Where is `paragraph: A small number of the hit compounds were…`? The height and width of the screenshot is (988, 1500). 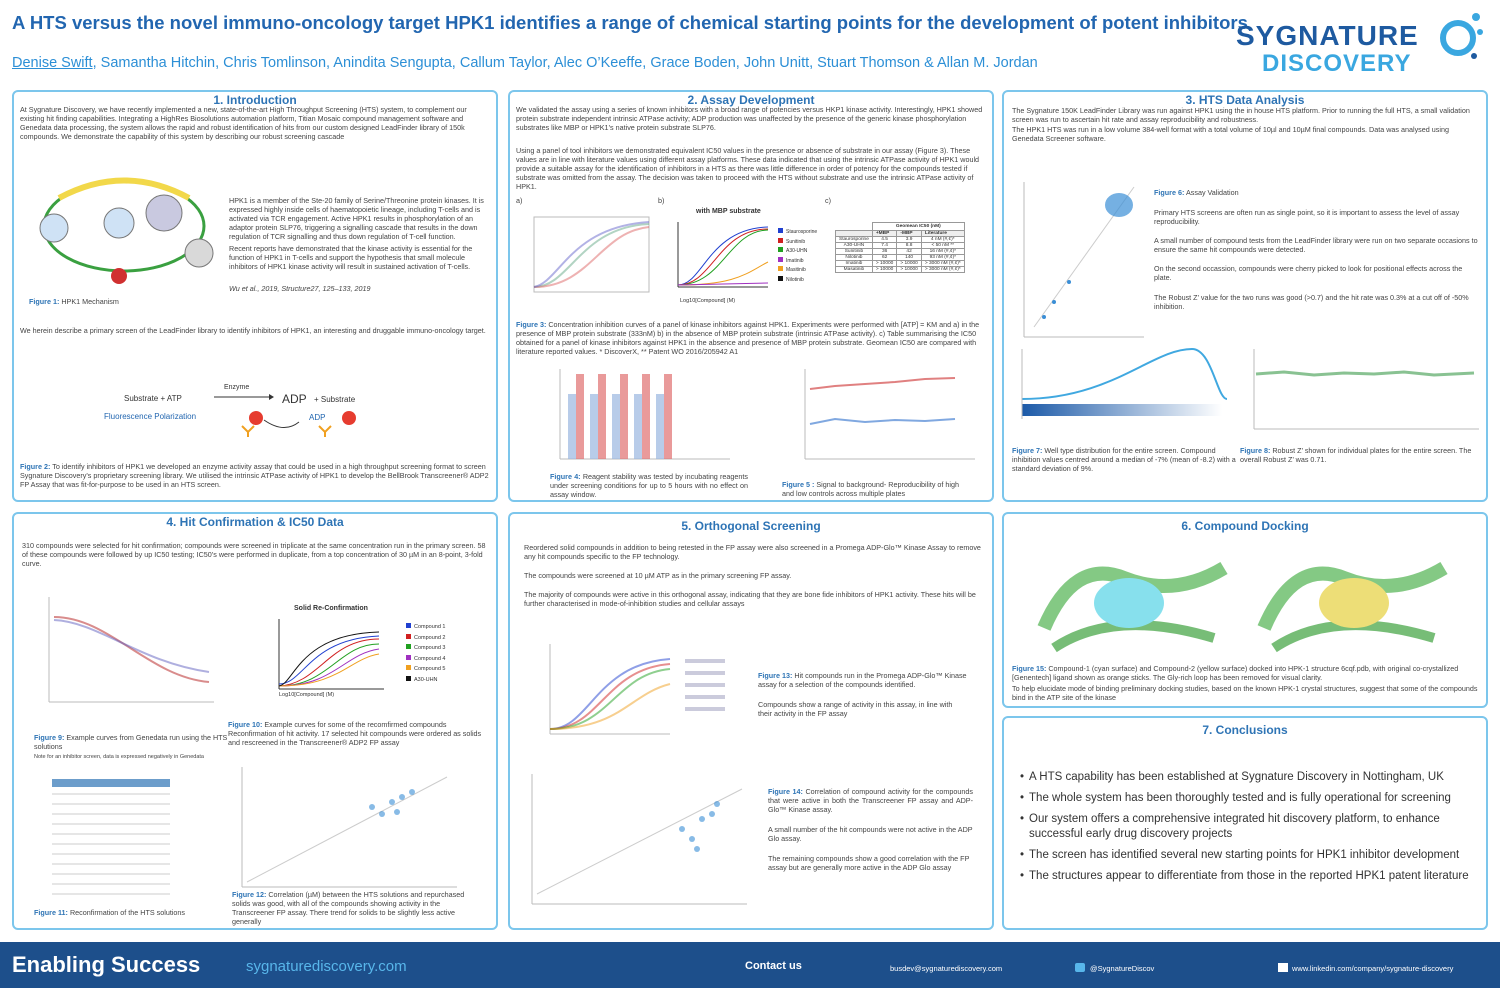
paragraph: A small number of the hit compounds were… is located at coordinates (870, 834).